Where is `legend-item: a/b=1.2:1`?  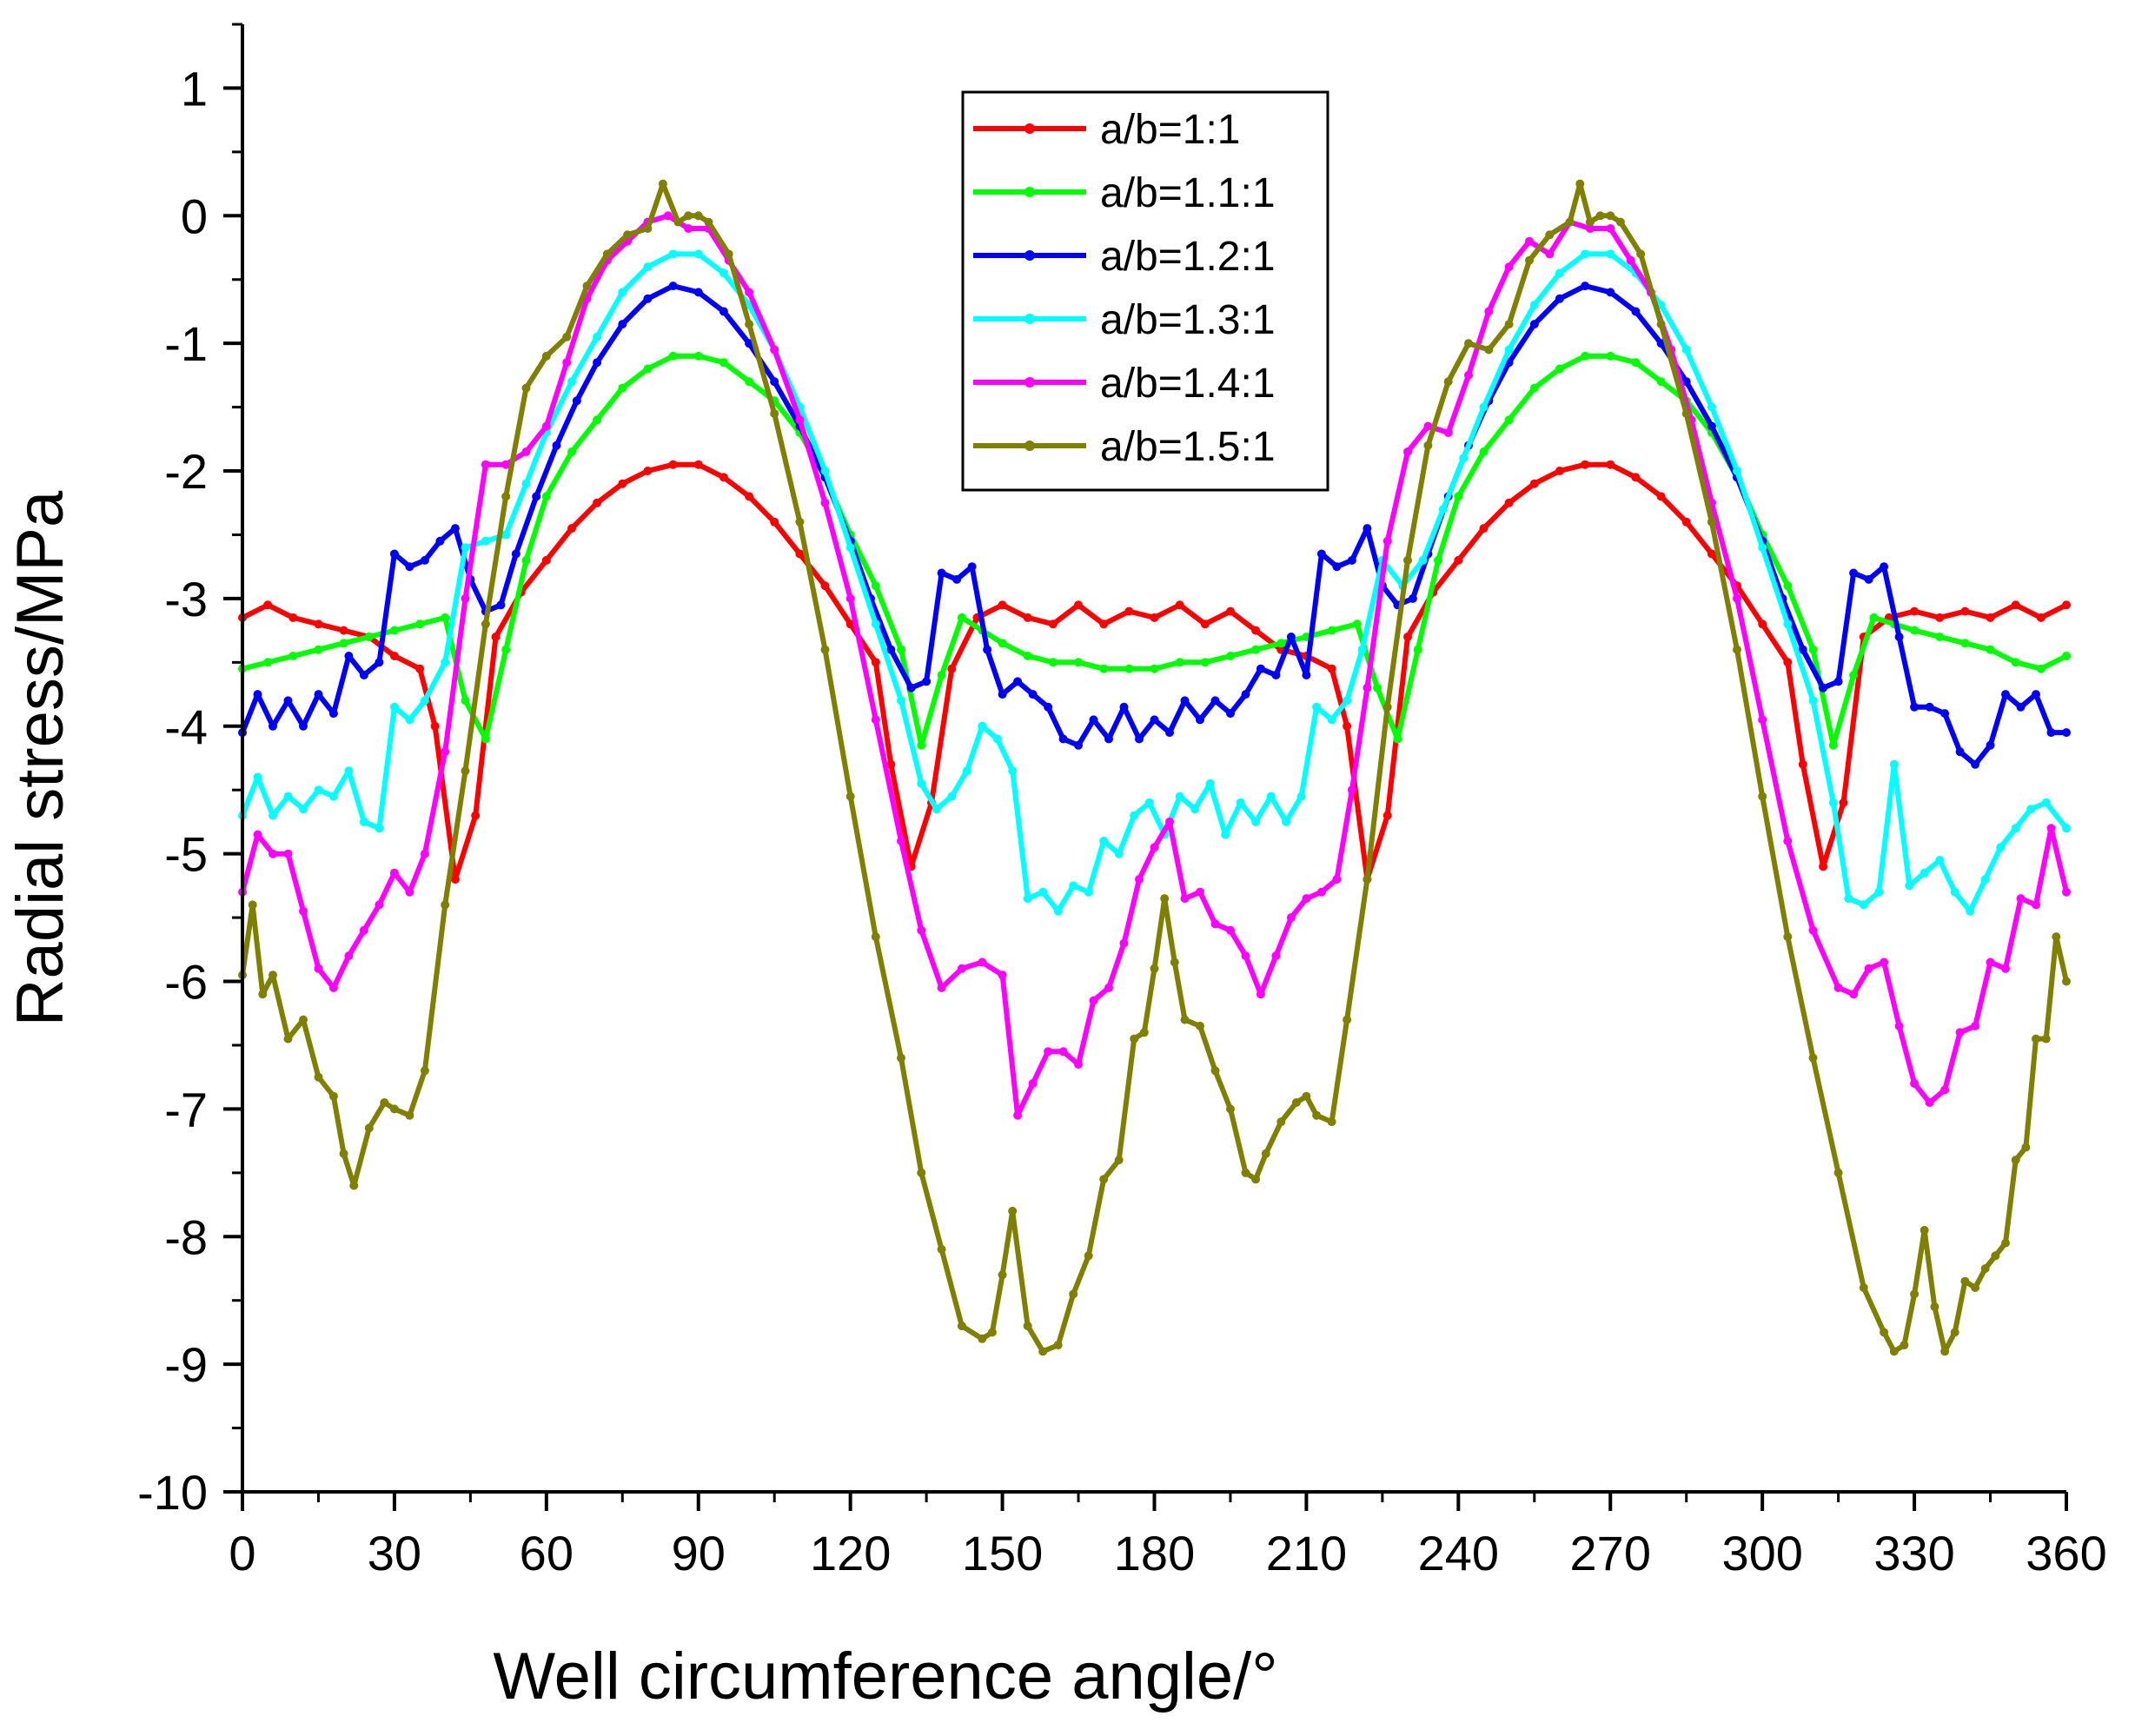 legend-item: a/b=1.2:1 is located at coordinates (1124, 257).